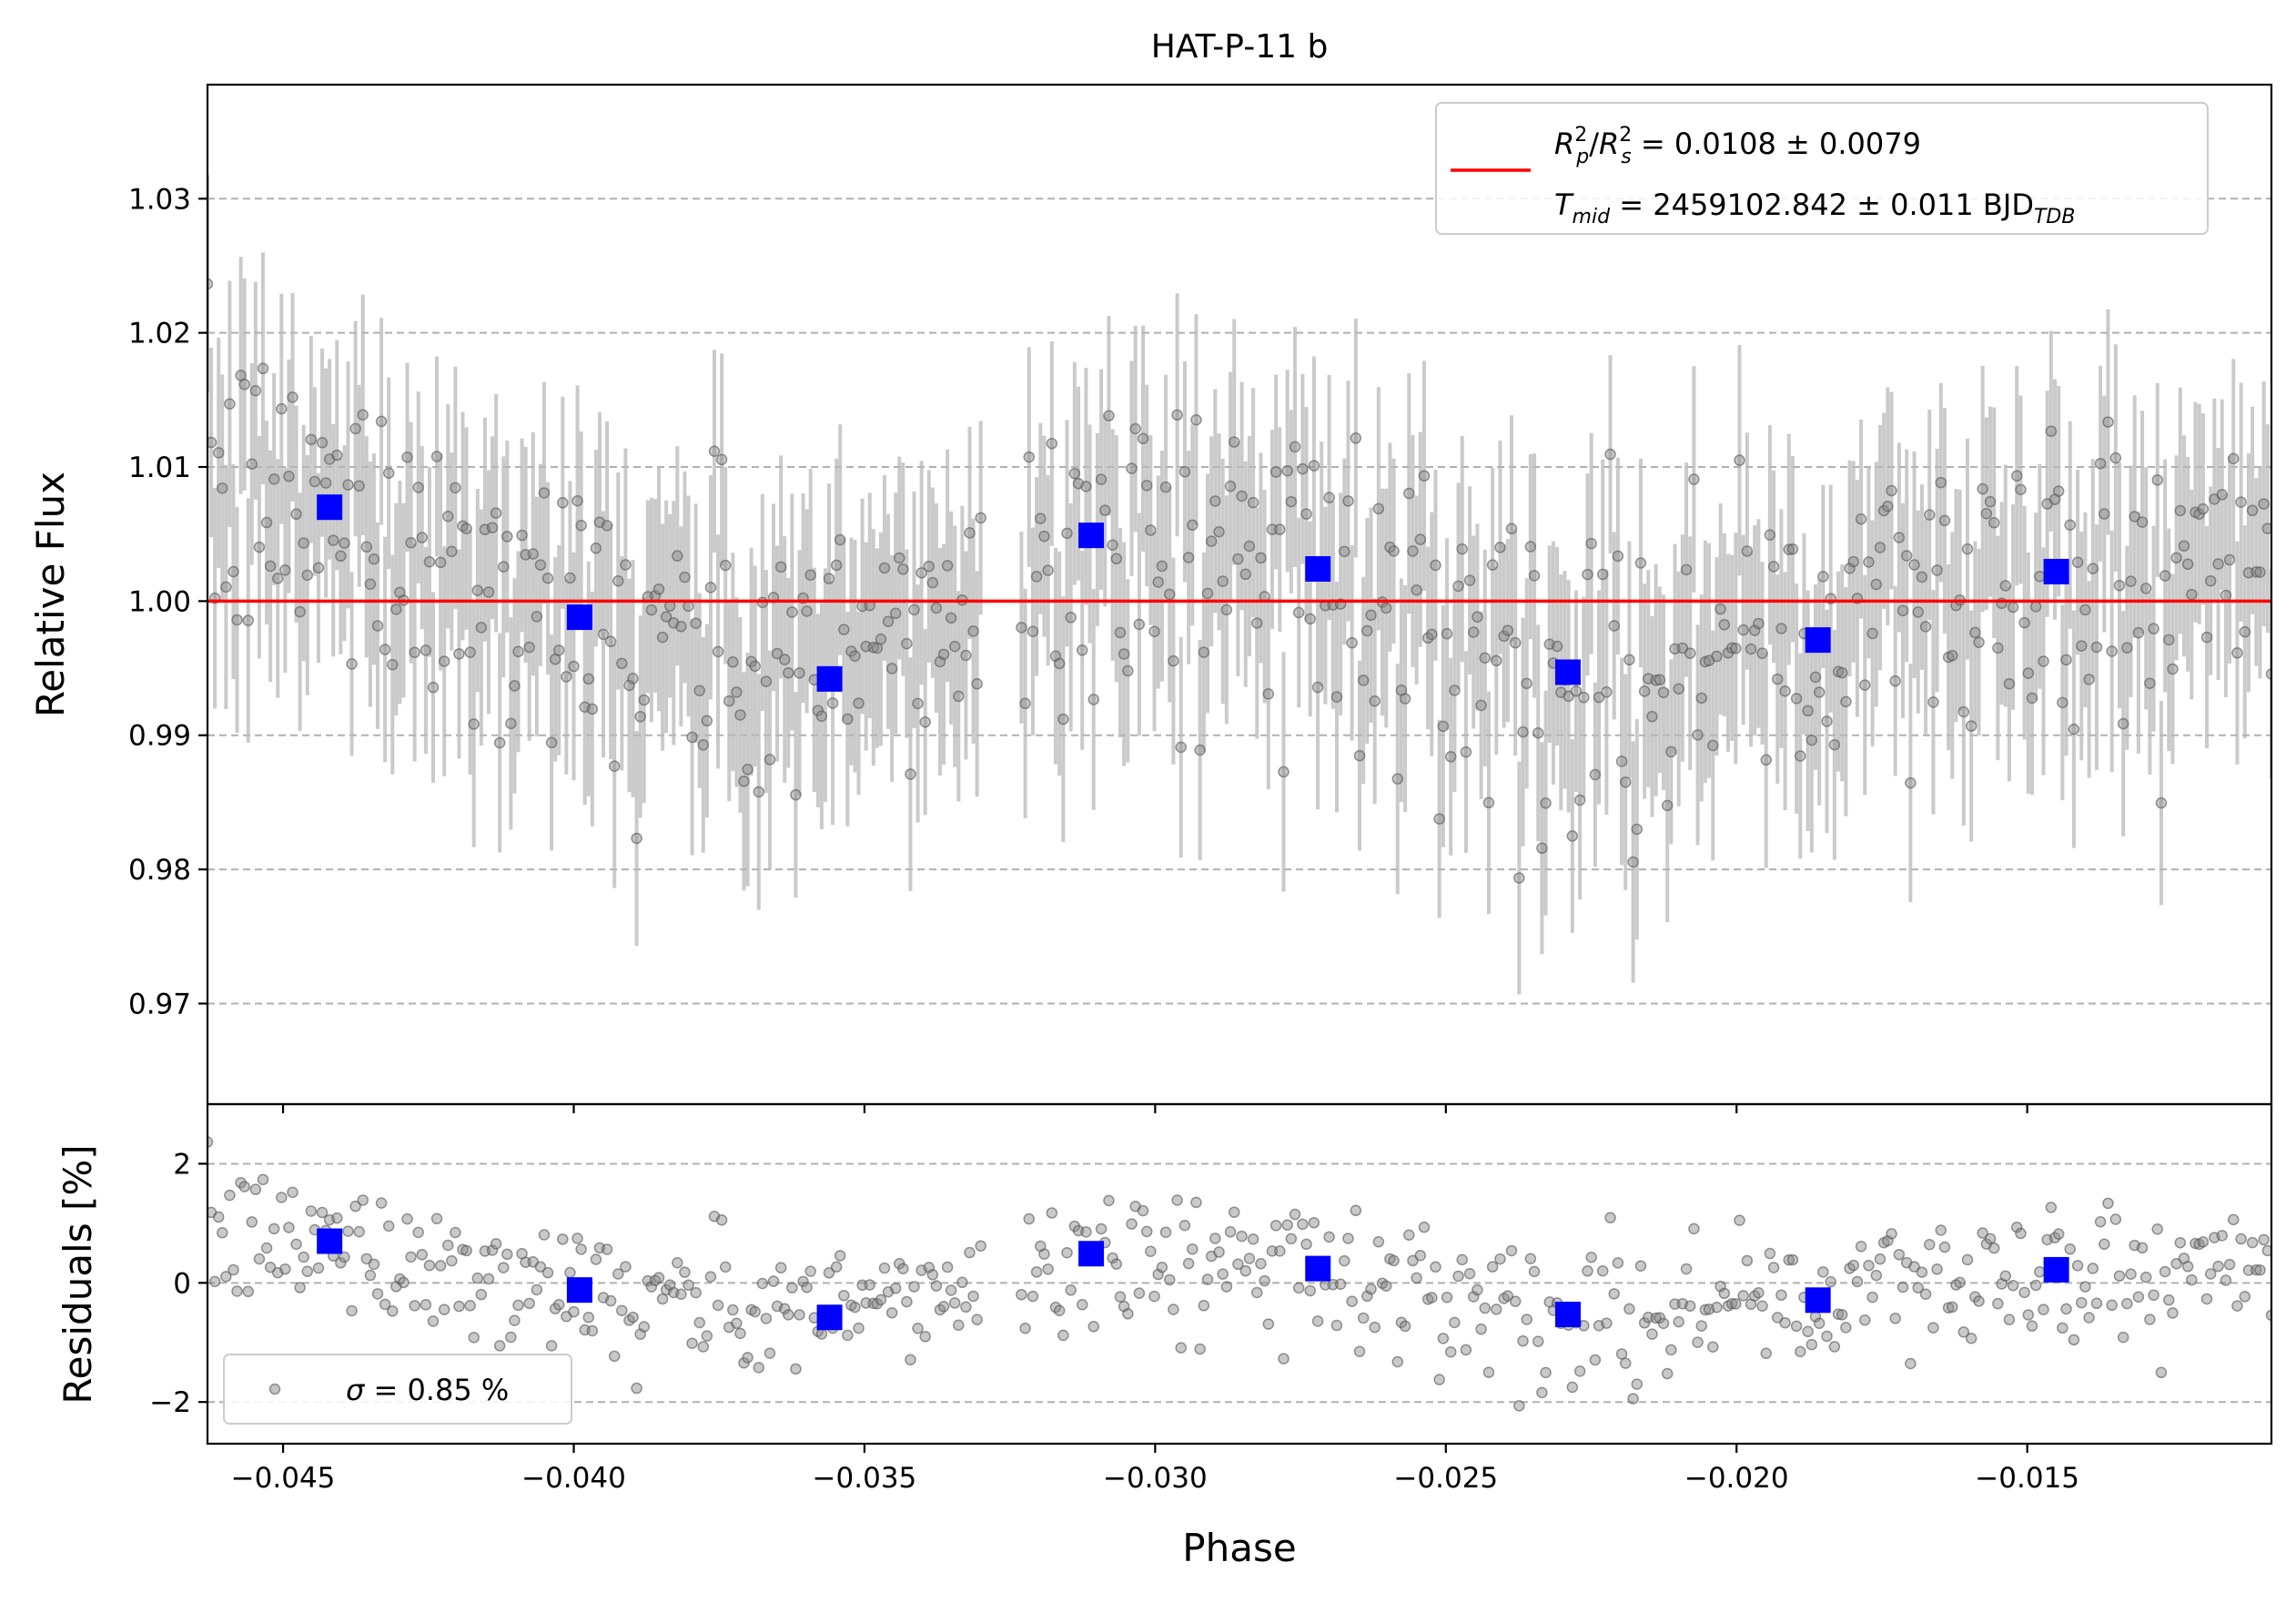 The width and height of the screenshot is (2296, 1603). Describe the element at coordinates (579, 617) in the screenshot. I see `binned-point` at that location.